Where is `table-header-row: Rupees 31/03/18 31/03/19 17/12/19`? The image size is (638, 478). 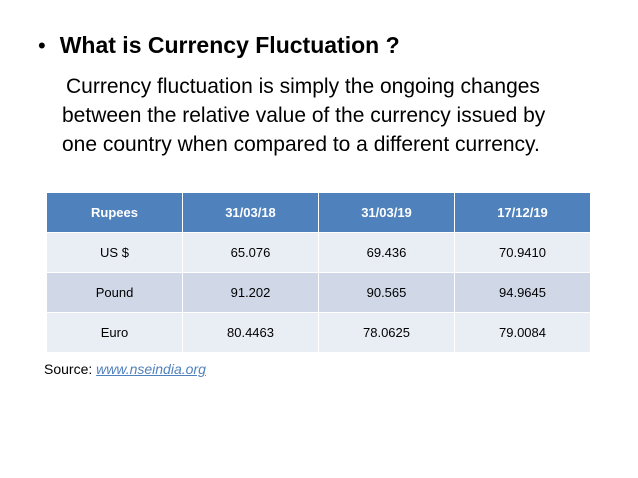 table-header-row: Rupees 31/03/18 31/03/19 17/12/19 is located at coordinates (318, 212).